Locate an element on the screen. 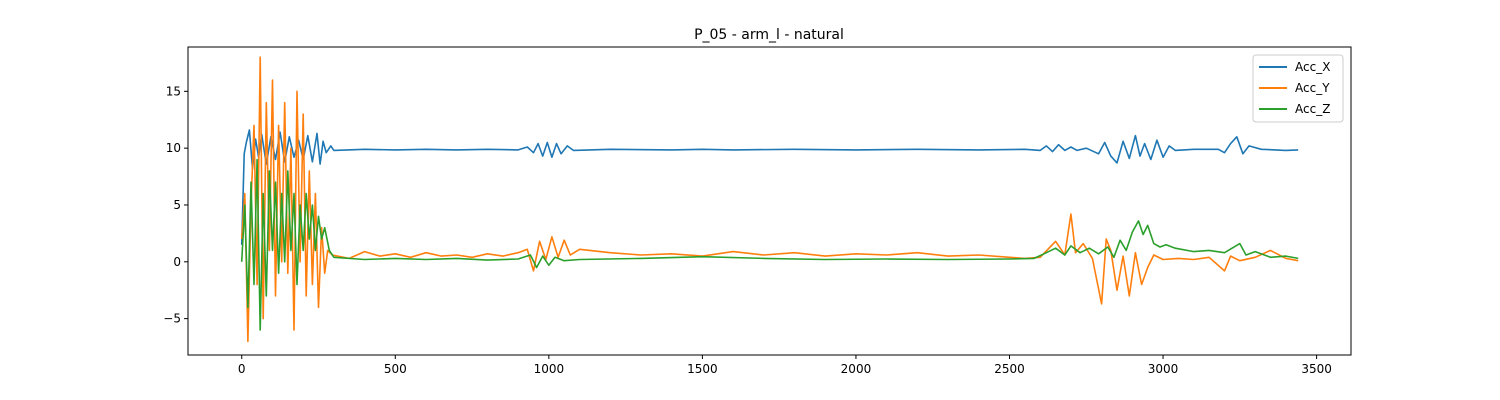 The width and height of the screenshot is (1500, 400). x-tick-label: 1500 is located at coordinates (702, 369).